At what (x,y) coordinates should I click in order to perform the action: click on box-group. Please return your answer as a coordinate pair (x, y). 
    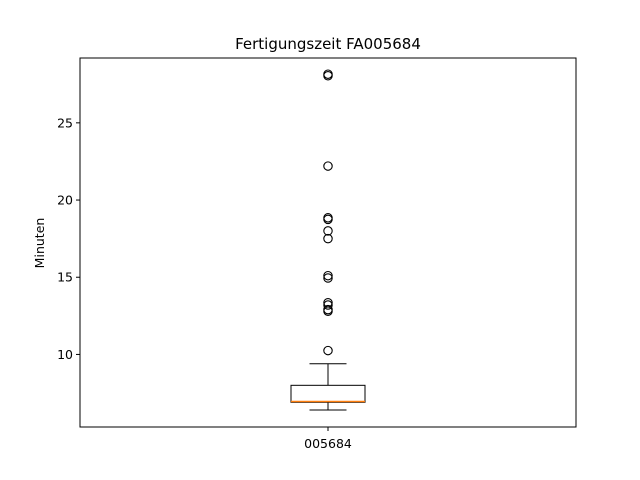
    Looking at the image, I should click on (328, 240).